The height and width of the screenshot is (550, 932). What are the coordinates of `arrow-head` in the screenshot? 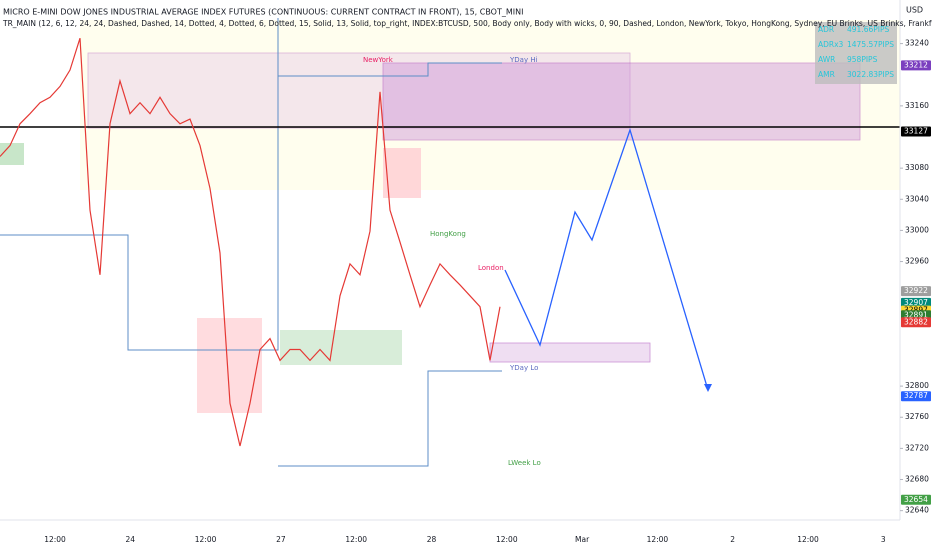 It's located at (708, 388).